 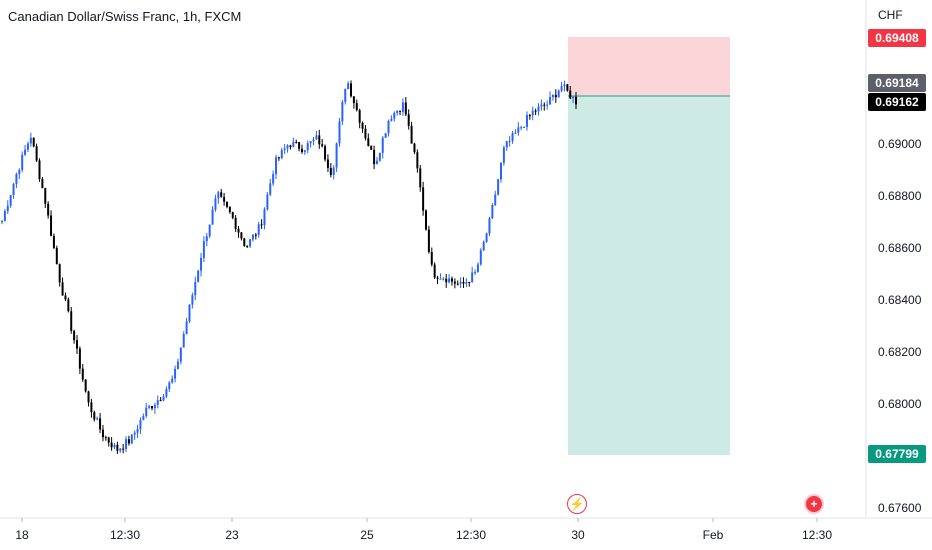 I want to click on y-tick-label: 0.68000, so click(x=900, y=404).